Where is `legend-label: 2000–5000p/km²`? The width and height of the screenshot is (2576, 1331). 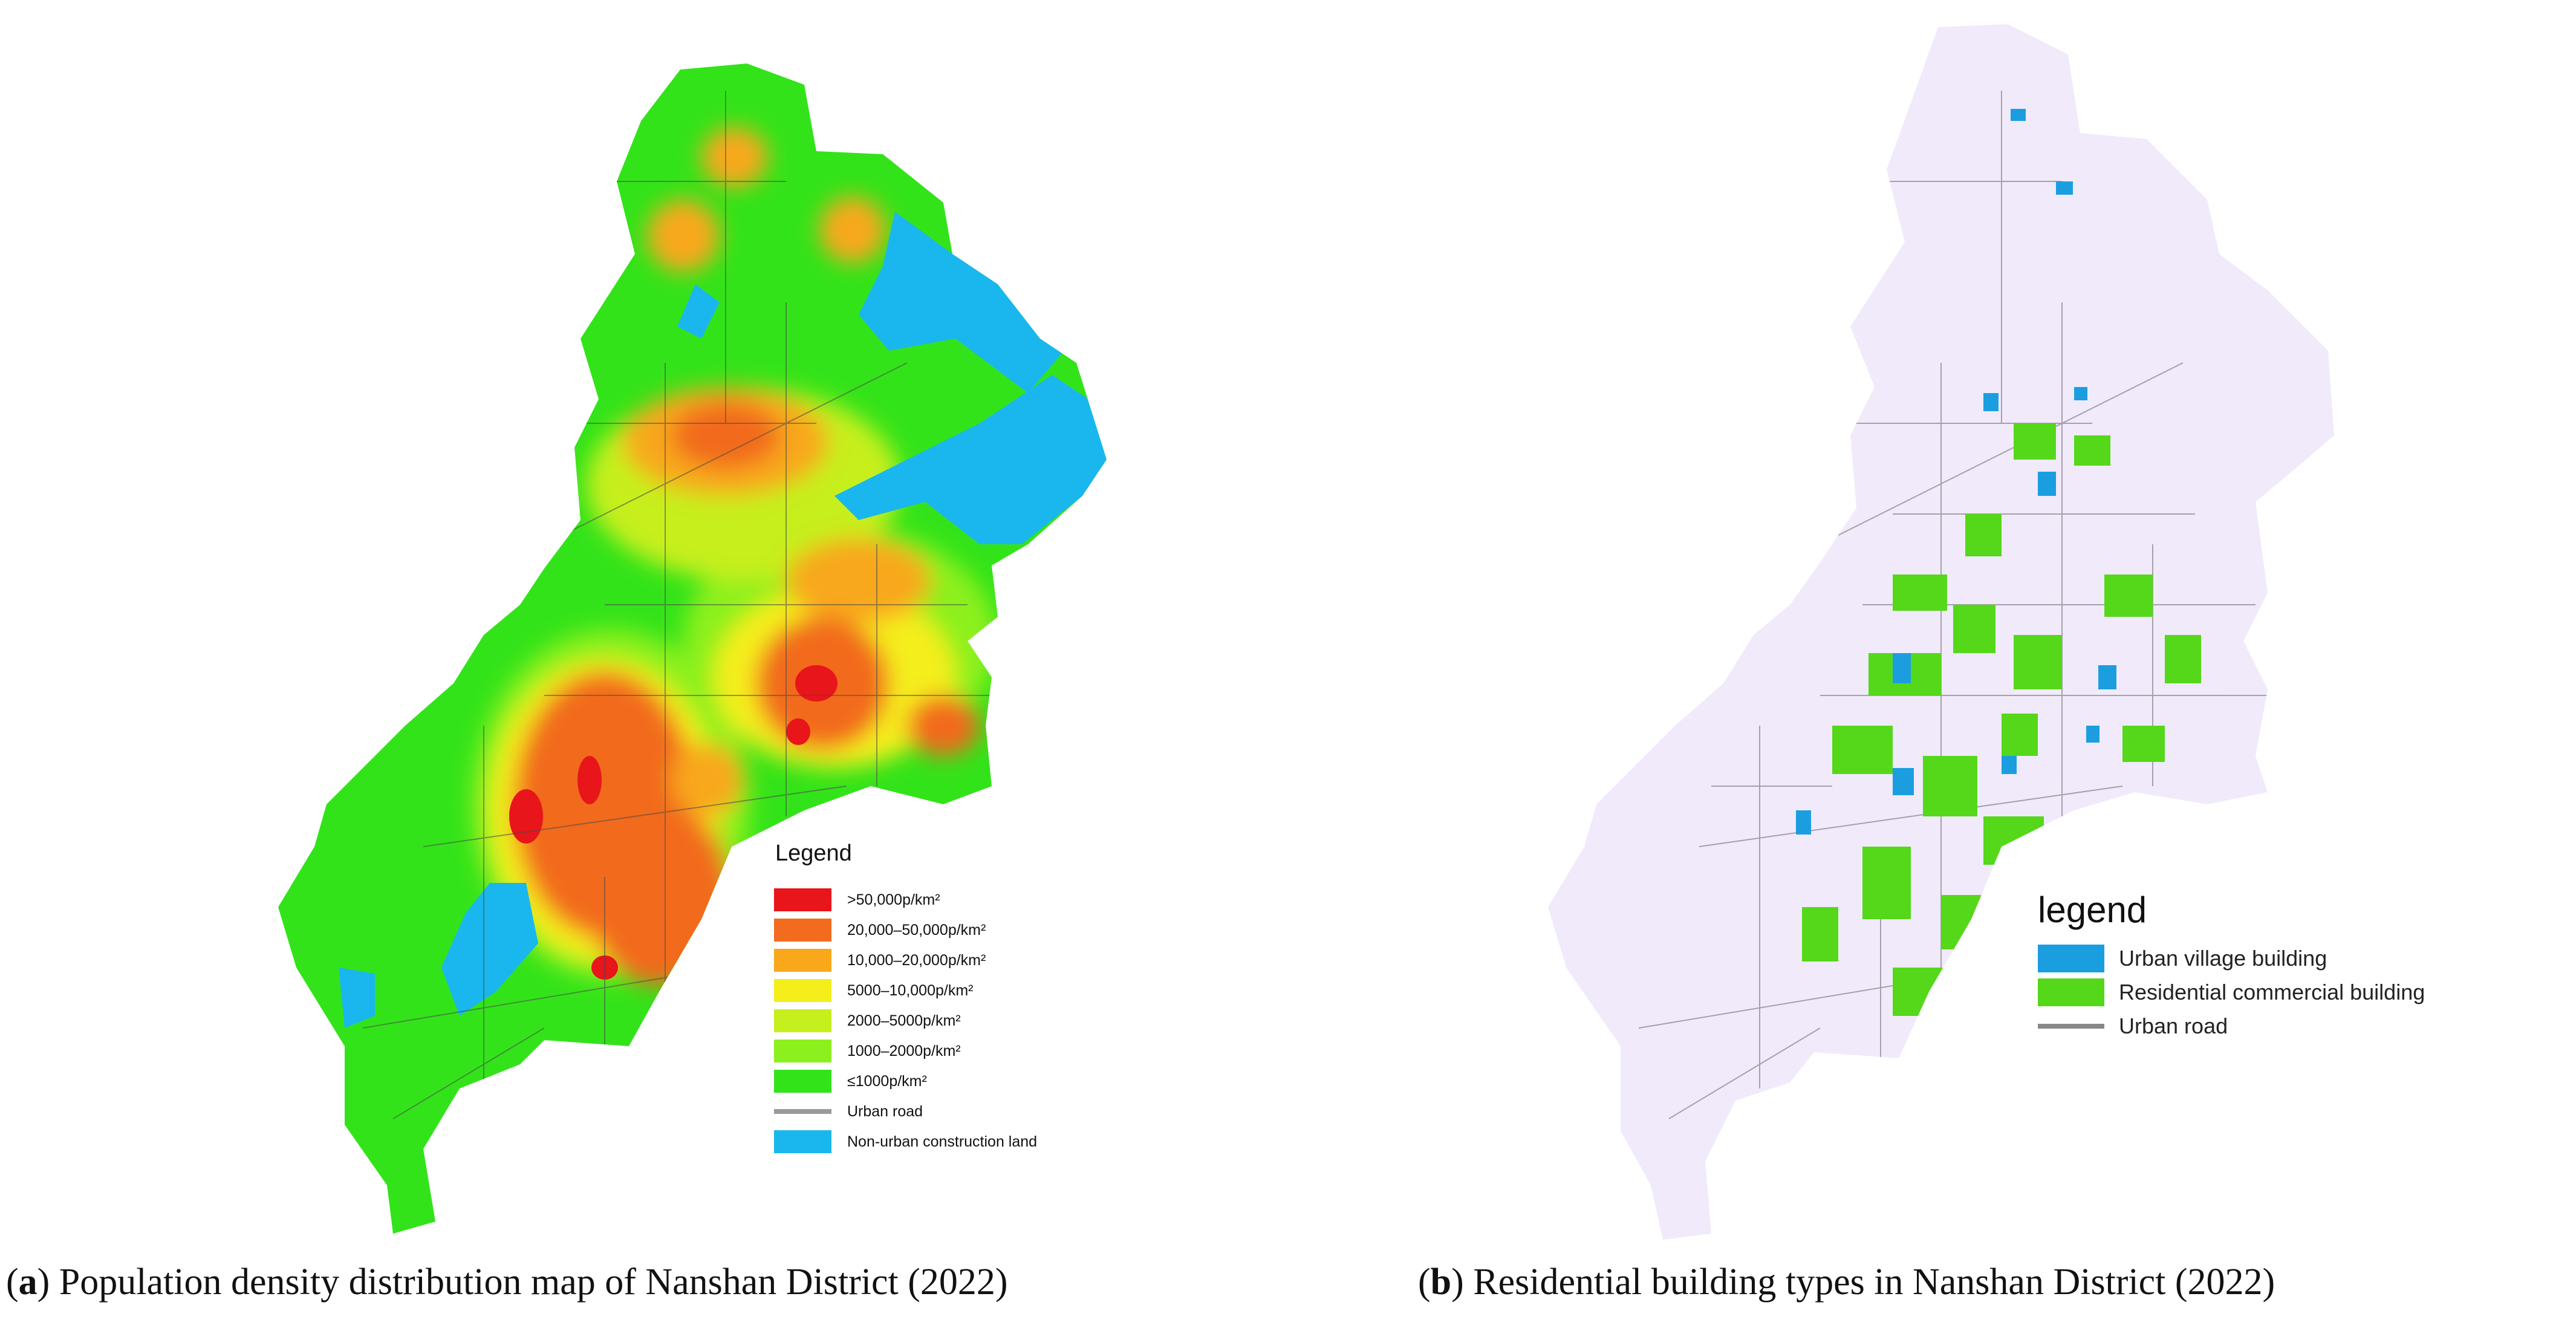 legend-label: 2000–5000p/km² is located at coordinates (904, 1020).